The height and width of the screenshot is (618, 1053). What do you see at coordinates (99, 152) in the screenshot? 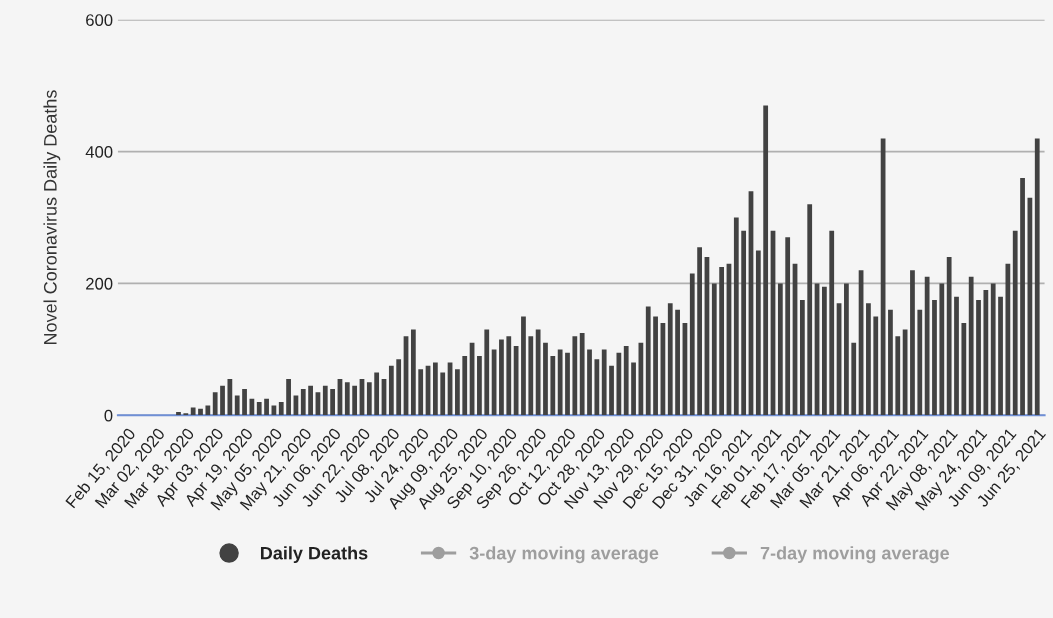
I see `y-tick-label: 400` at bounding box center [99, 152].